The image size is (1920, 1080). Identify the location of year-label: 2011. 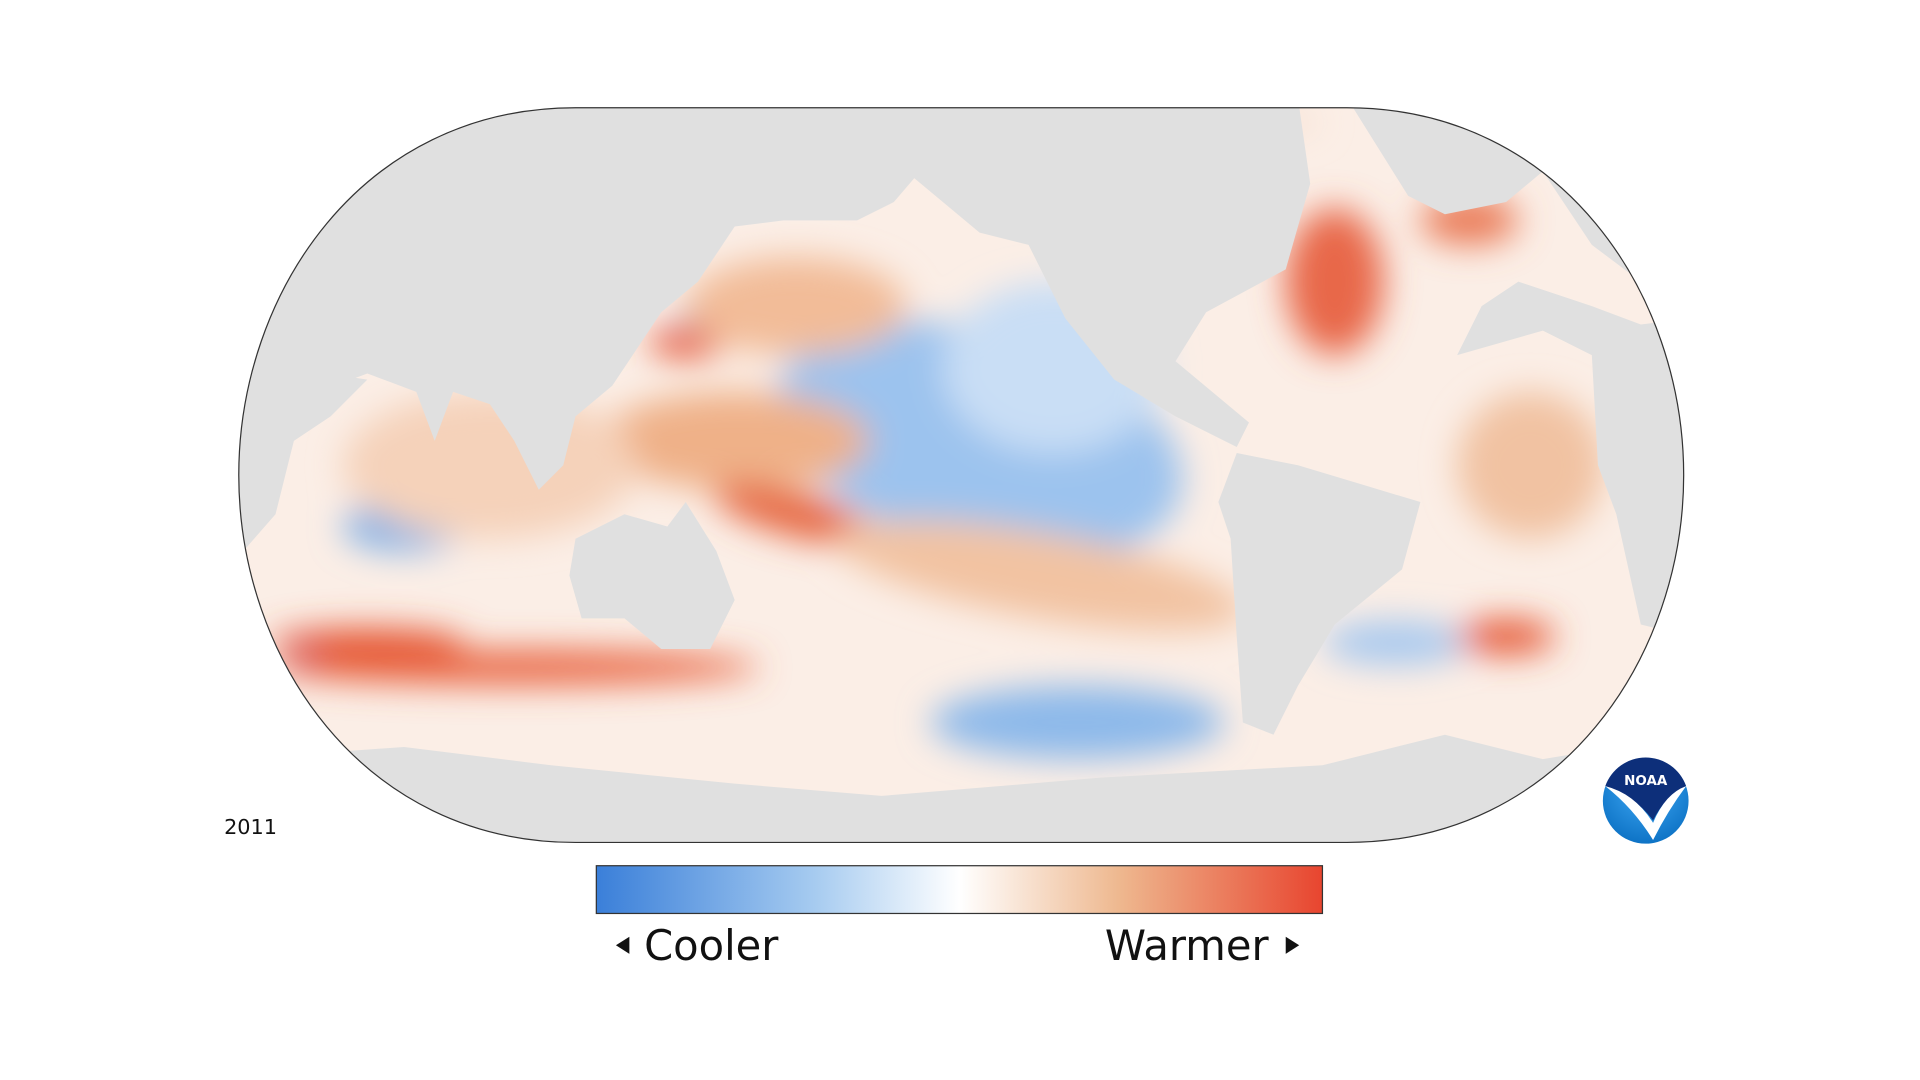
(250, 827).